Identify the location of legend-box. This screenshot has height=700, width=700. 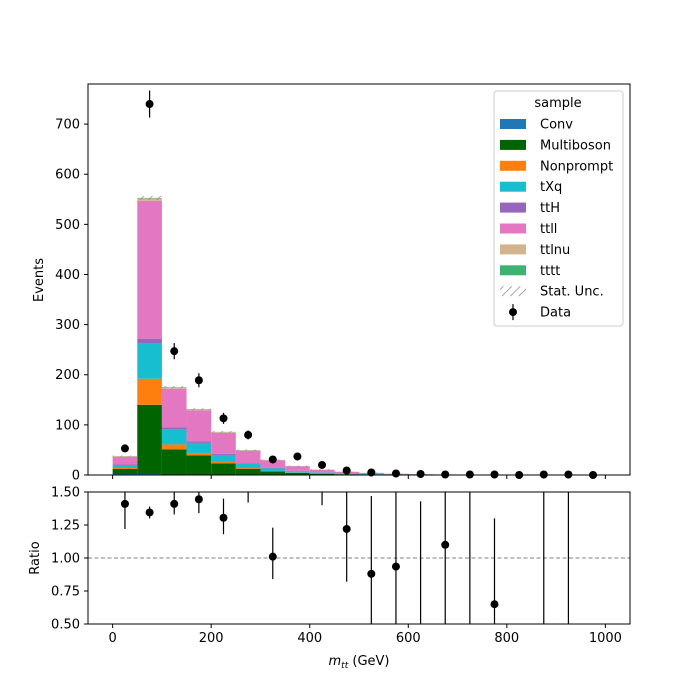
(558, 208).